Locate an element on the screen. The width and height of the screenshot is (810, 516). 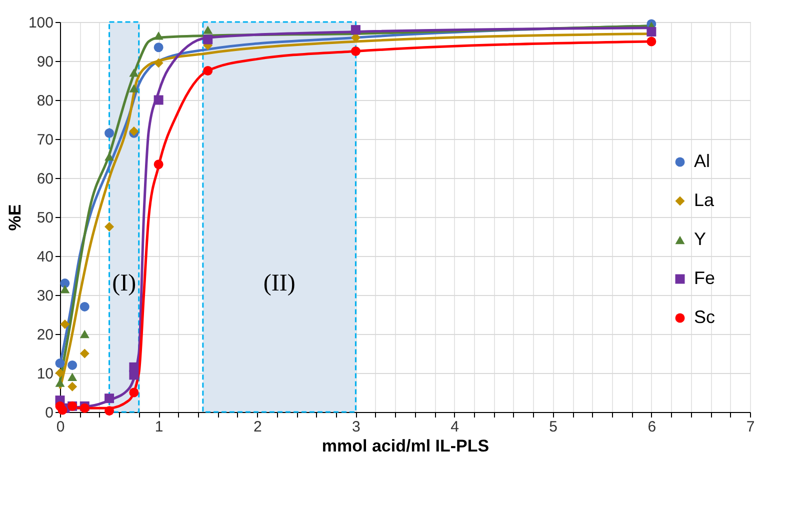
x-tick-label: 1 is located at coordinates (159, 427).